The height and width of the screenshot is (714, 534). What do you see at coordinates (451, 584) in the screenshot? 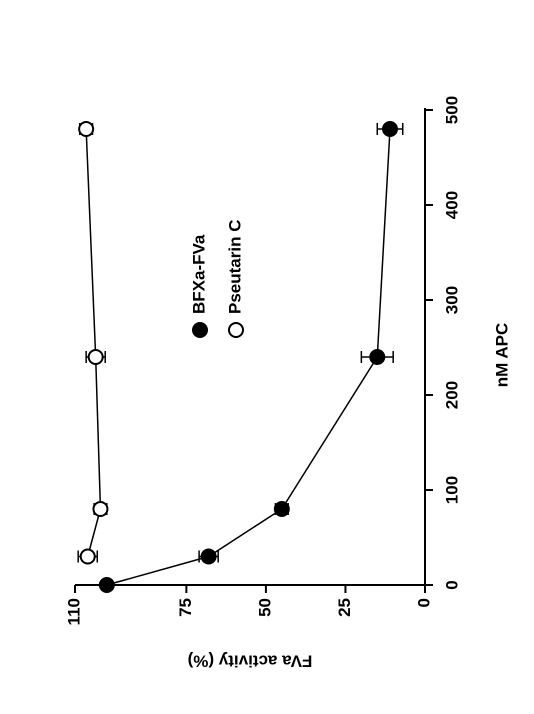
I see `x-tick-label: 0` at bounding box center [451, 584].